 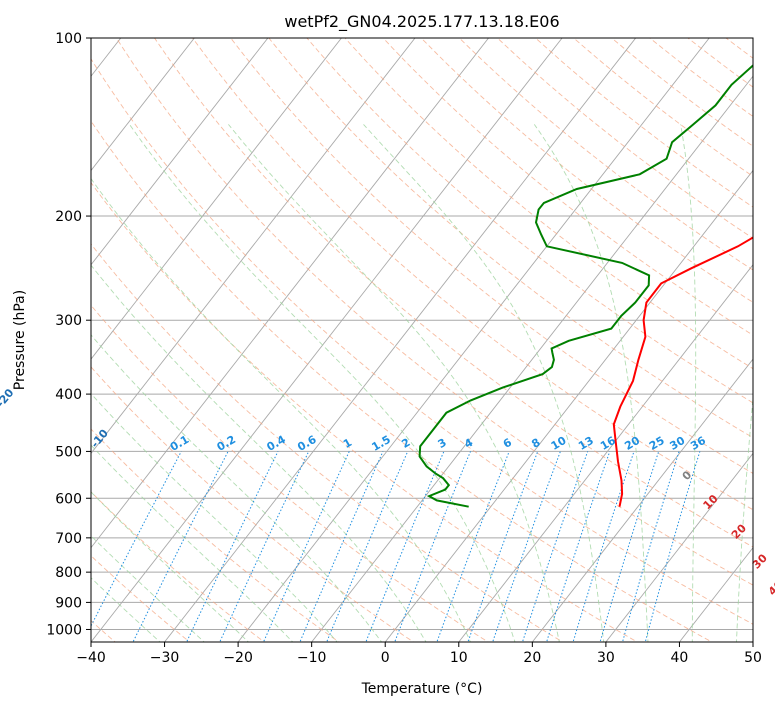 I want to click on x-tick-label: −20, so click(x=238, y=658).